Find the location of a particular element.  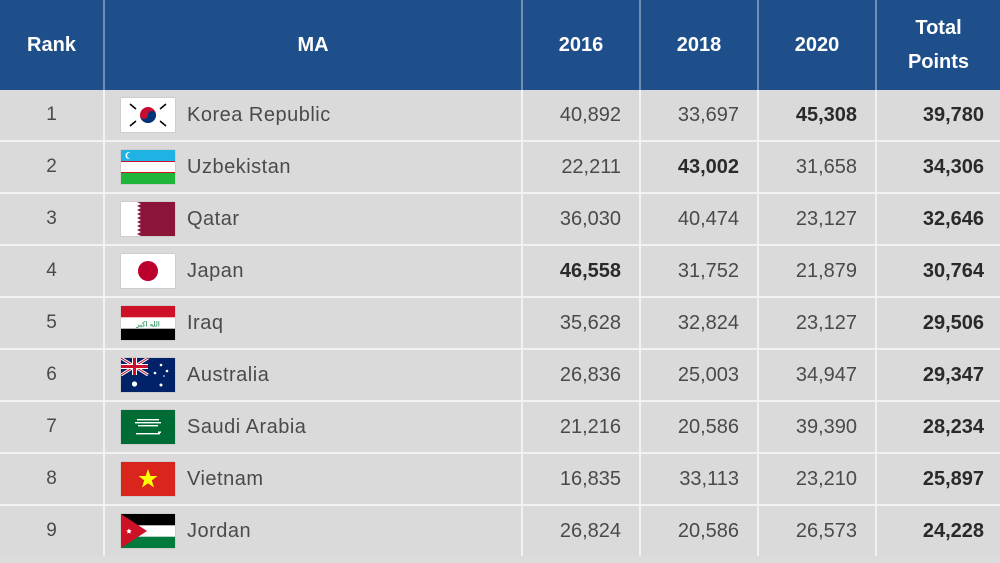

korea-flag-icon is located at coordinates (148, 115).